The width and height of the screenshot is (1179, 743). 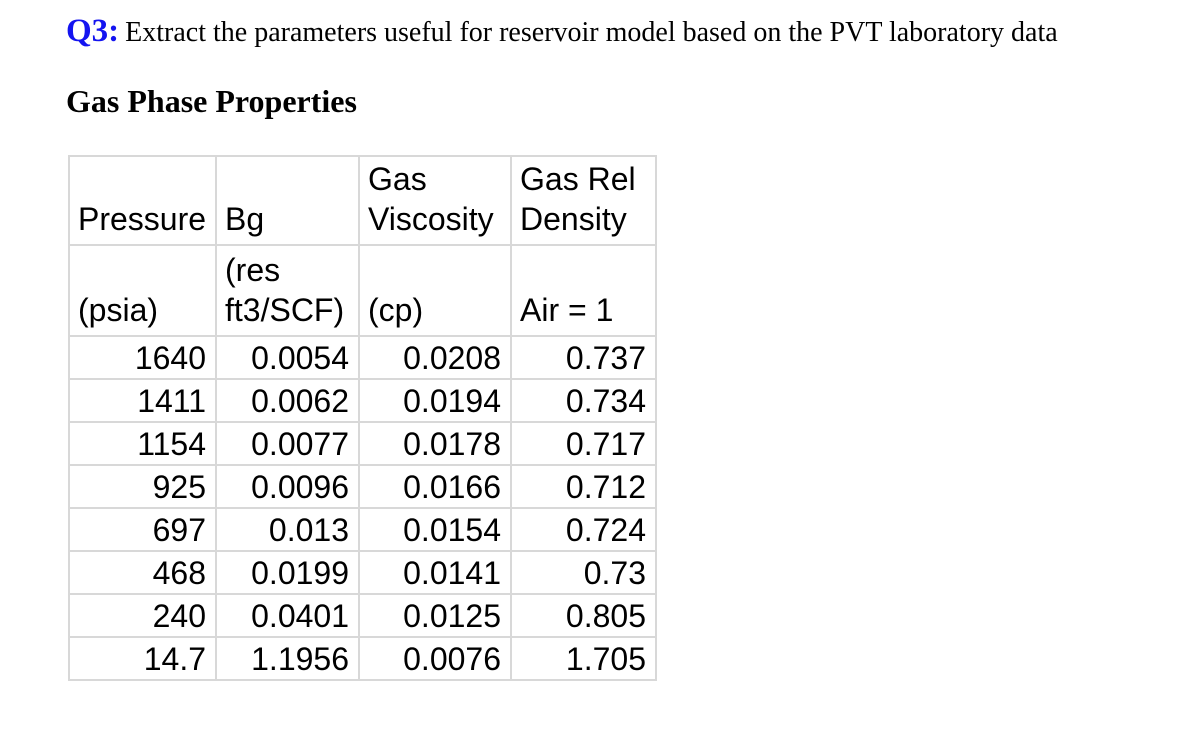 What do you see at coordinates (142, 290) in the screenshot?
I see `header-pressure-unit: (psia)` at bounding box center [142, 290].